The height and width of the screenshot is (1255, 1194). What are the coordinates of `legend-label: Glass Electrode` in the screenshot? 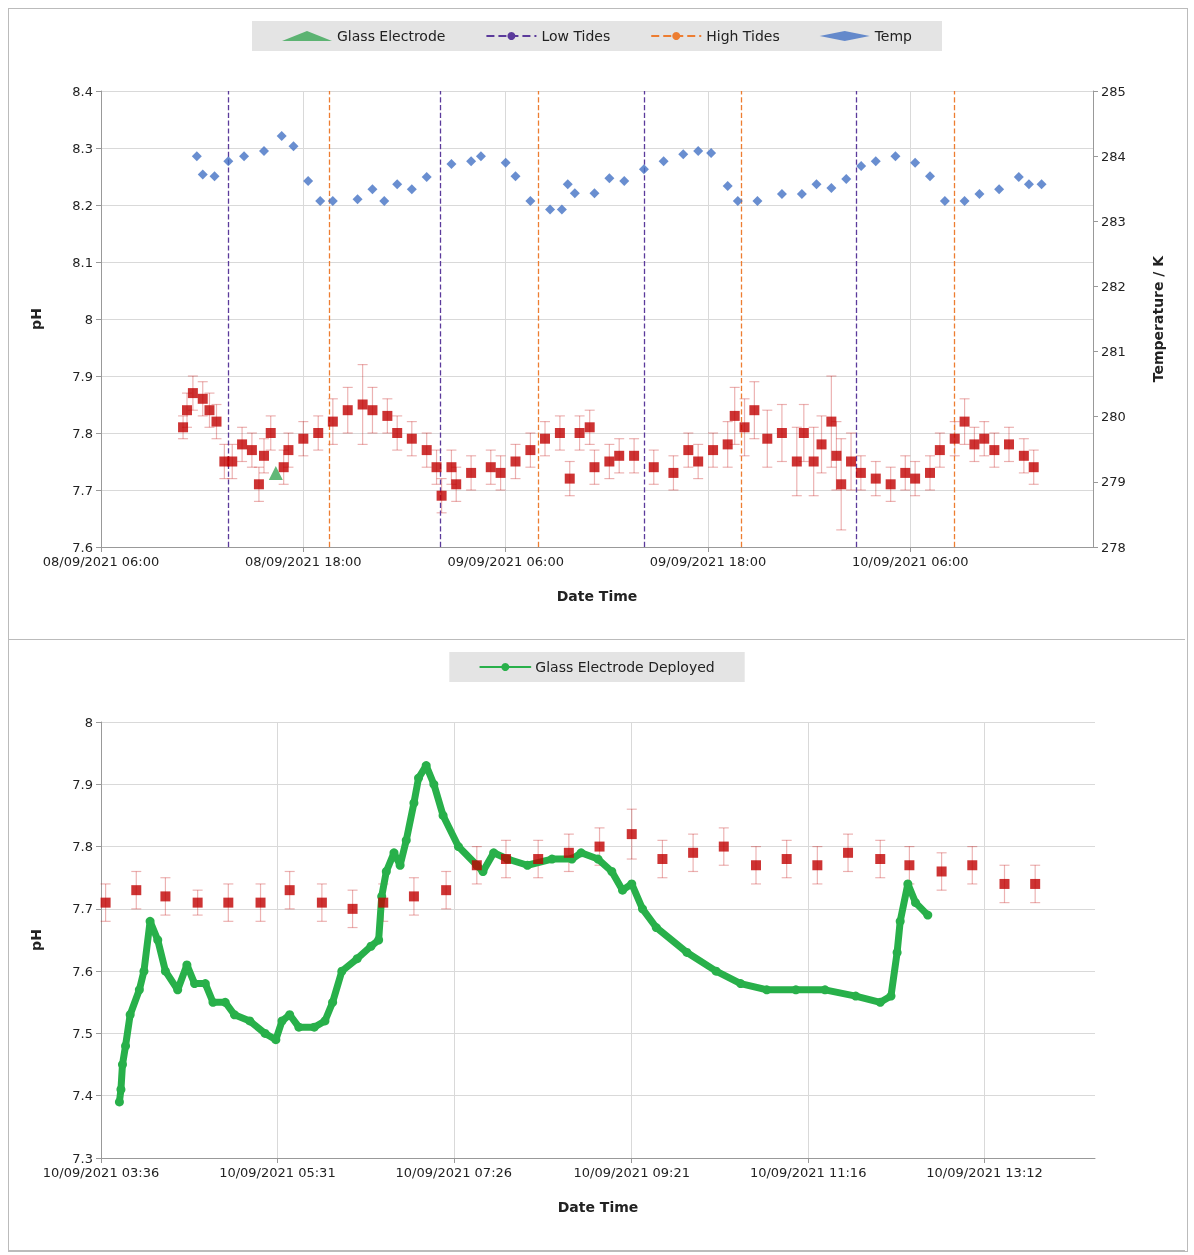 It's located at (391, 36).